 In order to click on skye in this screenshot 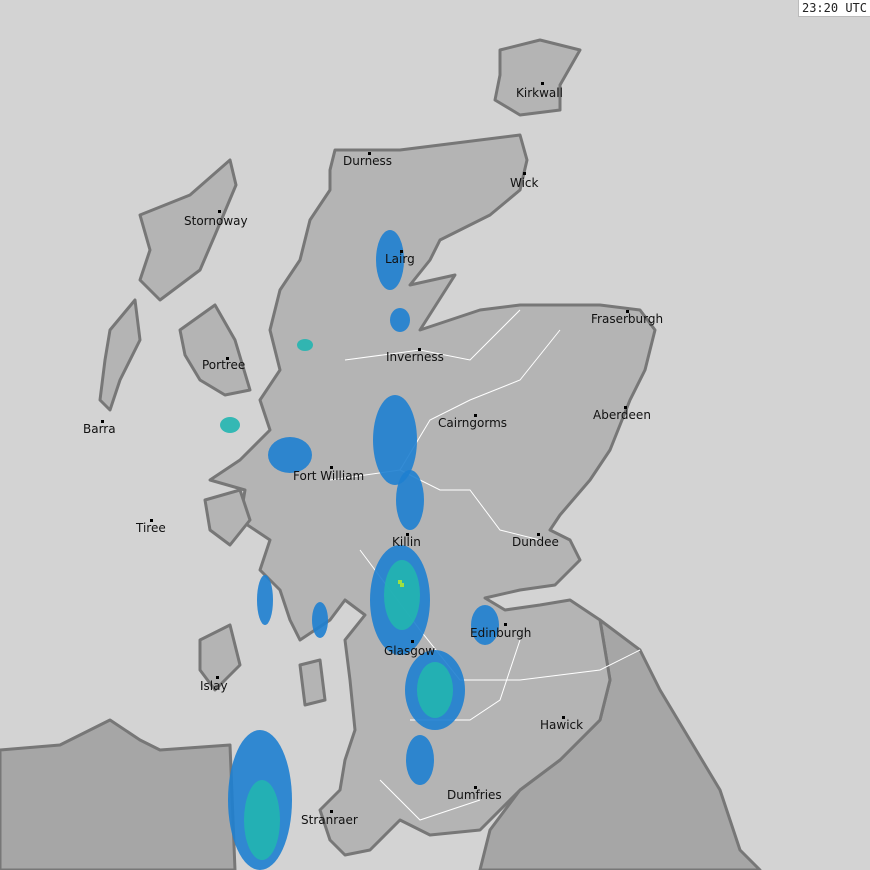, I will do `click(215, 350)`.